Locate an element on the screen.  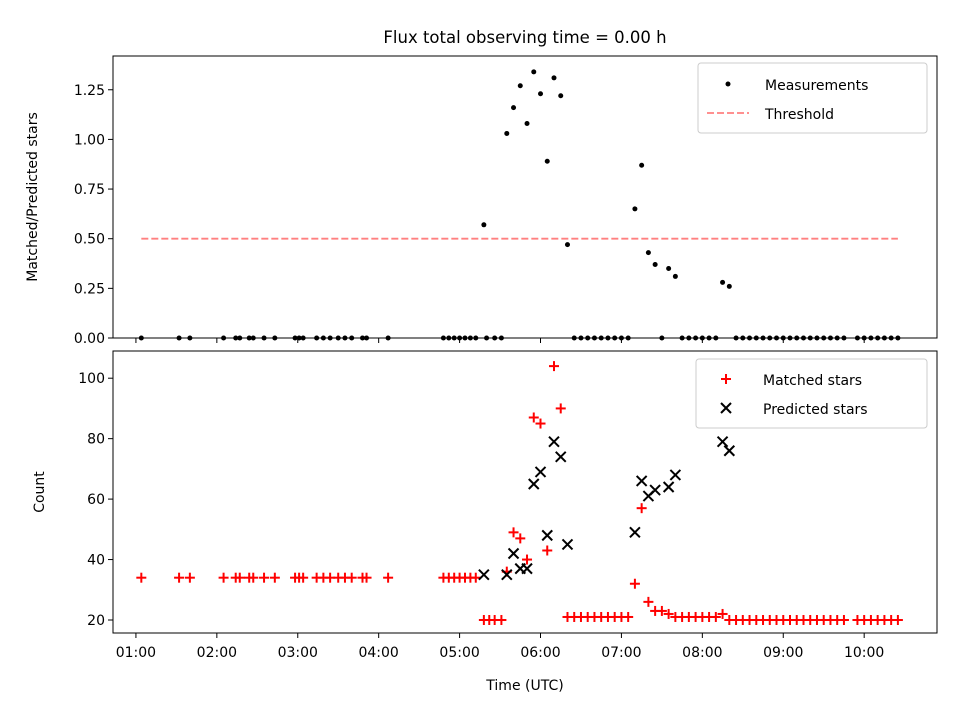
bottom-y-tick-label: 80 is located at coordinates (96, 440).